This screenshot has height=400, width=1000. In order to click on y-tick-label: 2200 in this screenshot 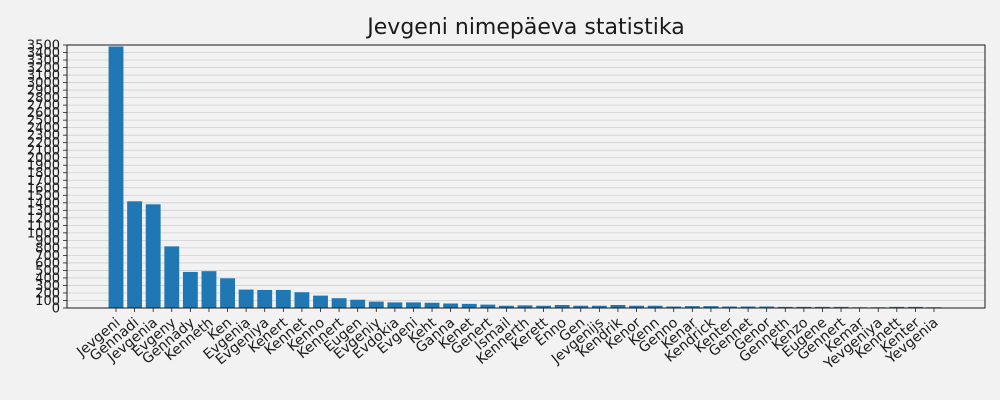, I will do `click(43, 143)`.